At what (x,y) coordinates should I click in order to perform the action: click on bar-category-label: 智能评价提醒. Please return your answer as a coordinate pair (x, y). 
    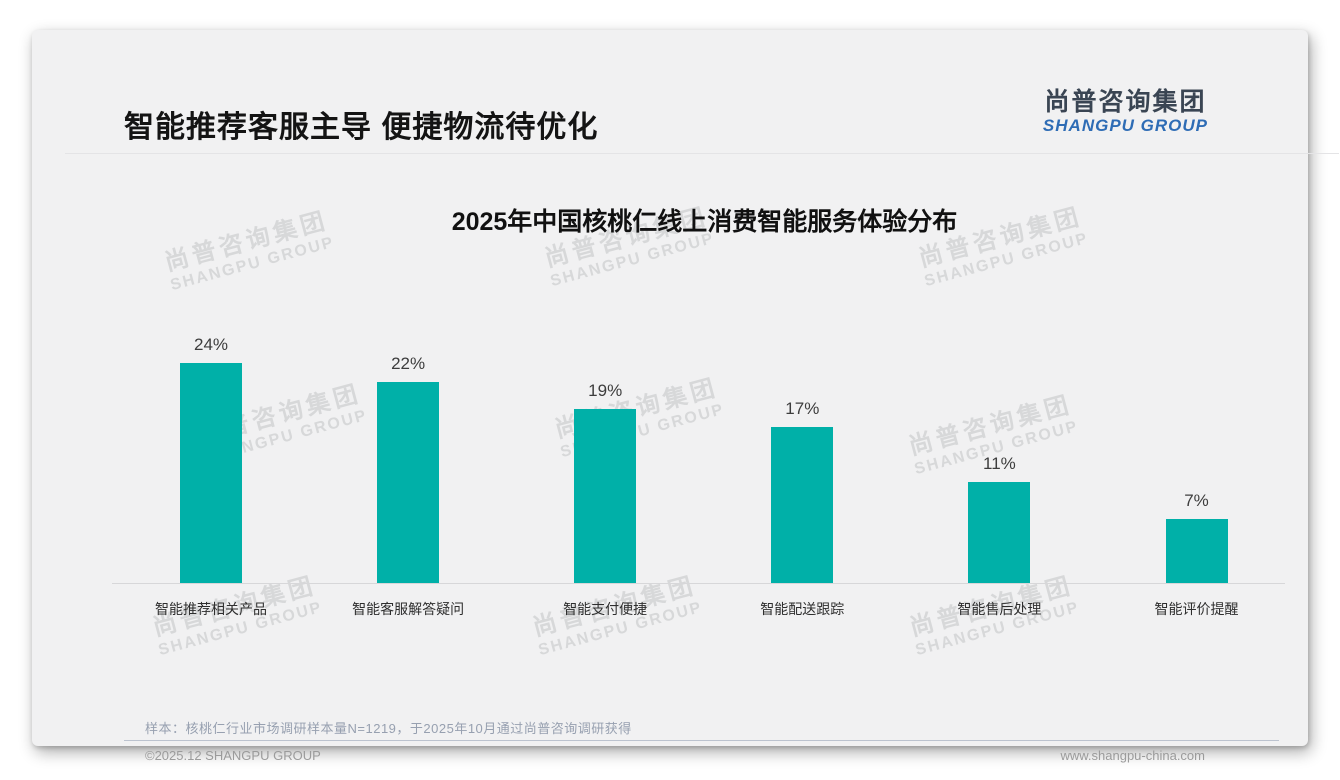
    Looking at the image, I should click on (1196, 609).